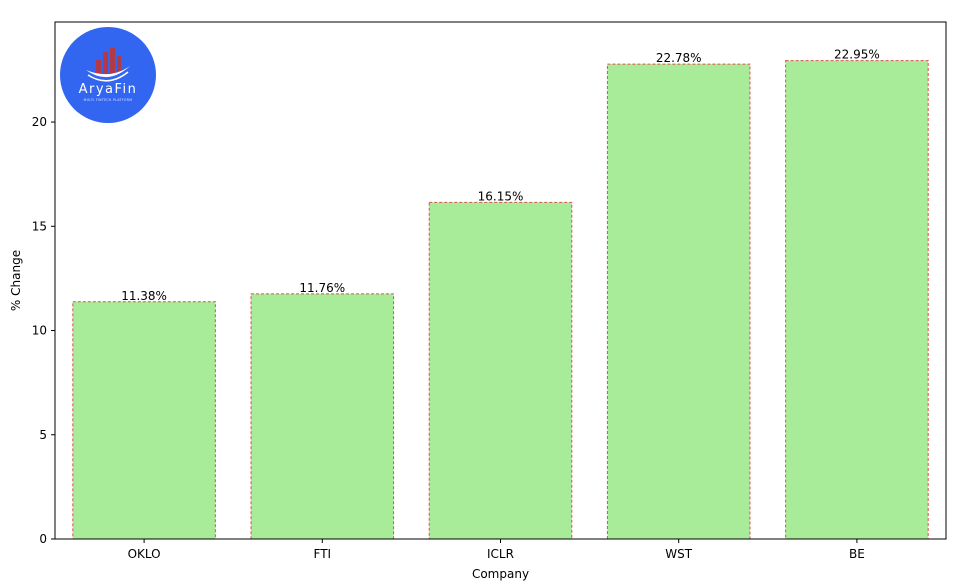  Describe the element at coordinates (500, 370) in the screenshot. I see `bar-iclr` at that location.